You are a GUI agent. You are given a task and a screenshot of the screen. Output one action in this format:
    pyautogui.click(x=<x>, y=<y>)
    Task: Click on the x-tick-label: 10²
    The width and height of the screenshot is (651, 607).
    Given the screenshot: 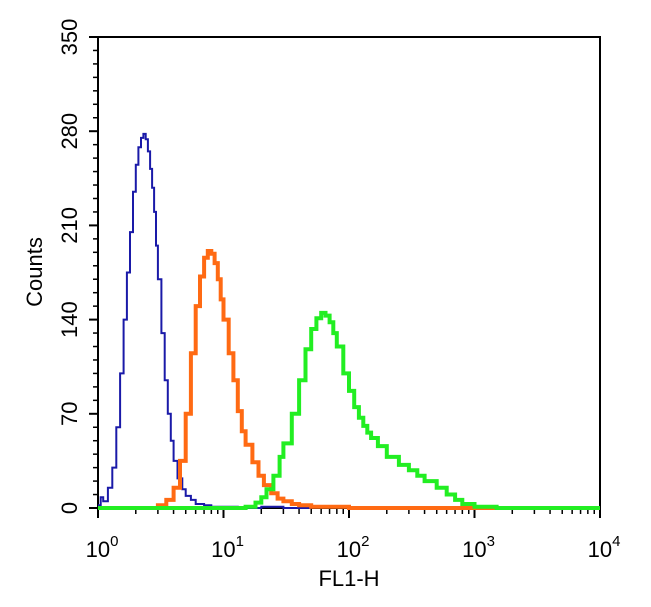 What is the action you would take?
    pyautogui.click(x=353, y=547)
    